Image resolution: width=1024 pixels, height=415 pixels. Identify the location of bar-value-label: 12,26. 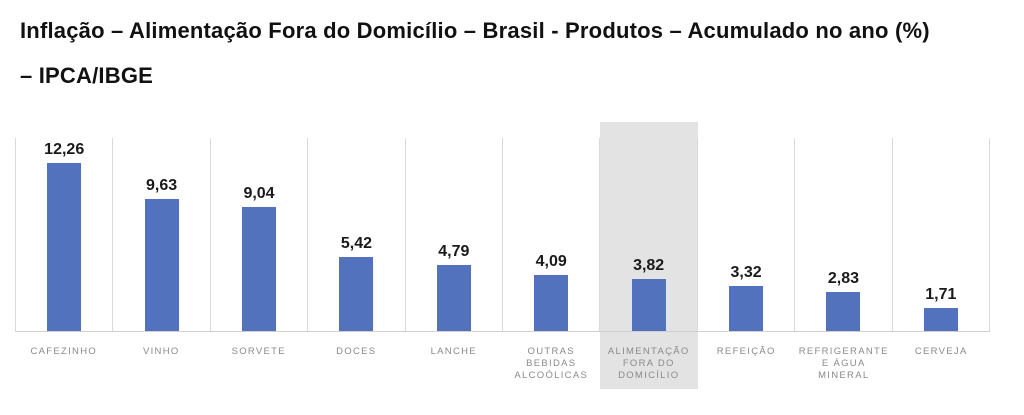
(64, 150).